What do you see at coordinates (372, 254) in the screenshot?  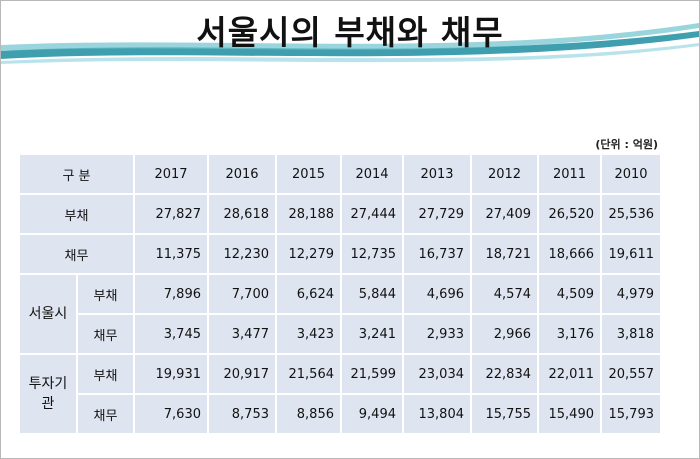 I see `cell-value: 12,735` at bounding box center [372, 254].